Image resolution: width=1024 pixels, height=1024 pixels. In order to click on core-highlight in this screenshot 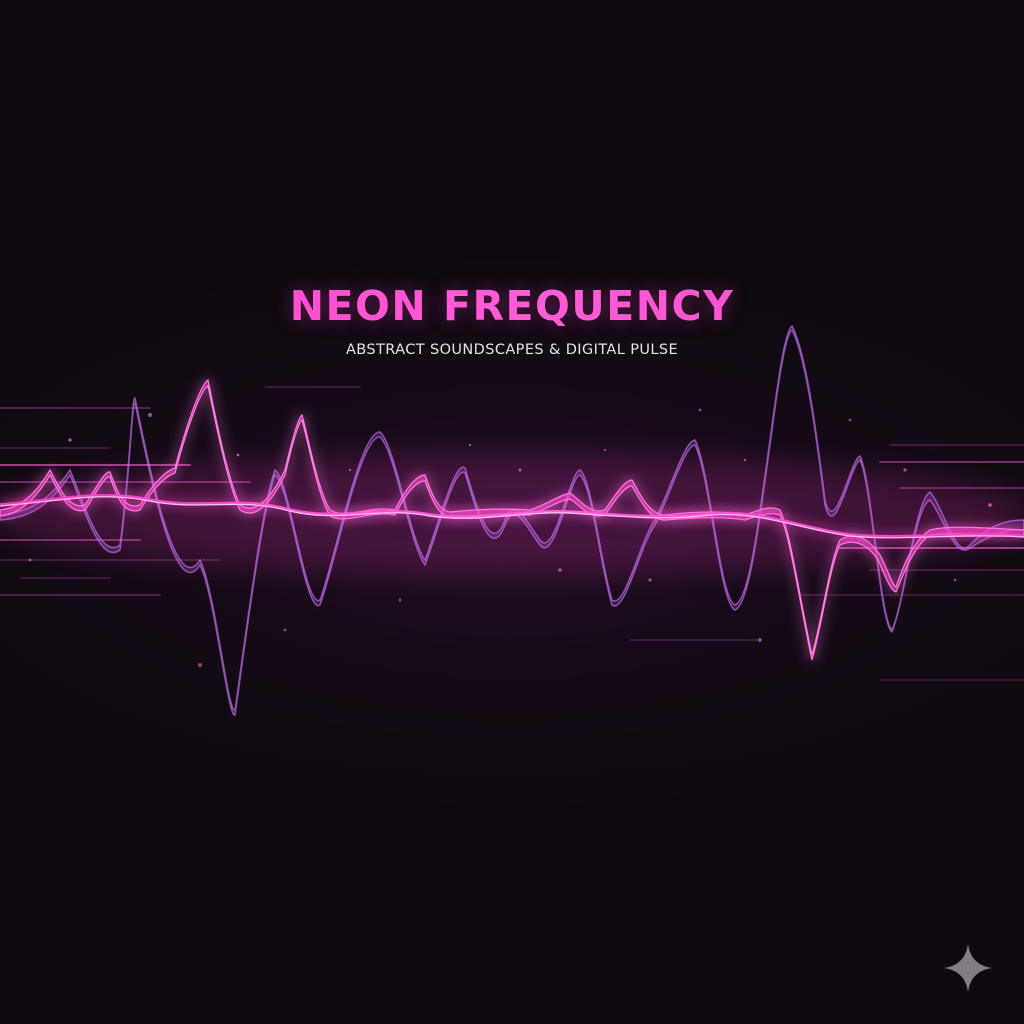, I will do `click(512, 517)`.